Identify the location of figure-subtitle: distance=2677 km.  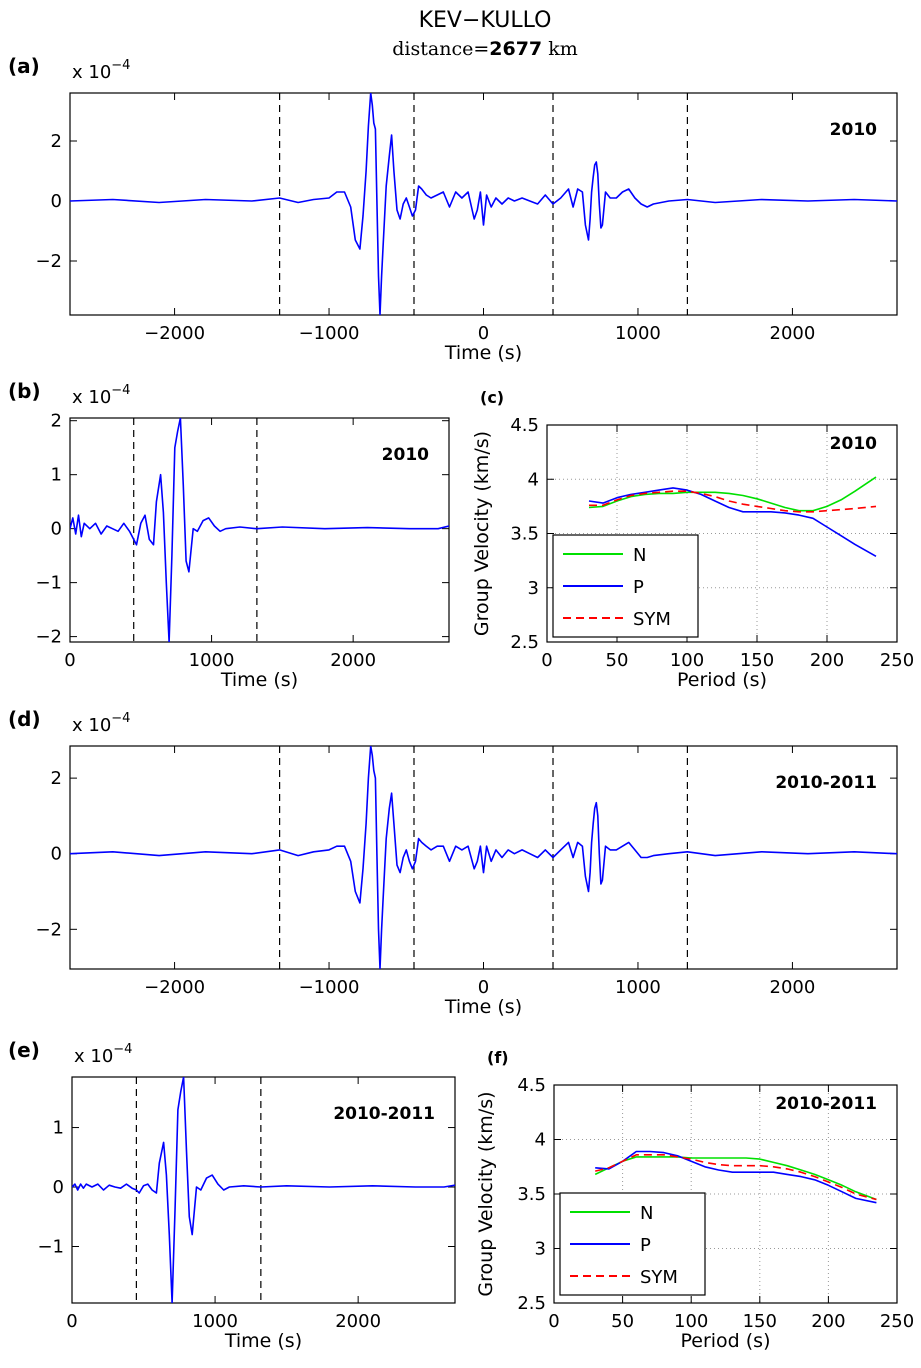
(484, 49).